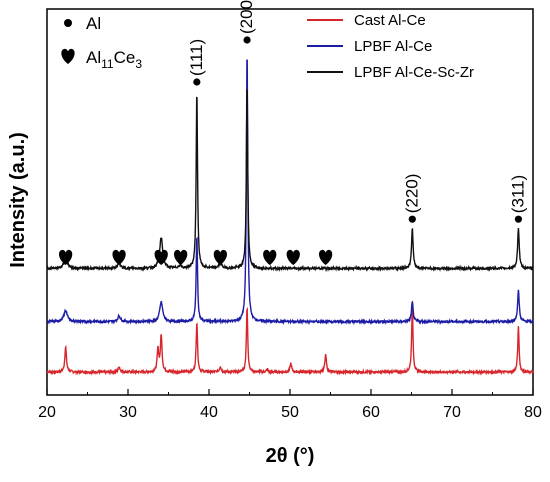 The width and height of the screenshot is (550, 482). Describe the element at coordinates (196, 257) in the screenshot. I see `marker-layer` at that location.